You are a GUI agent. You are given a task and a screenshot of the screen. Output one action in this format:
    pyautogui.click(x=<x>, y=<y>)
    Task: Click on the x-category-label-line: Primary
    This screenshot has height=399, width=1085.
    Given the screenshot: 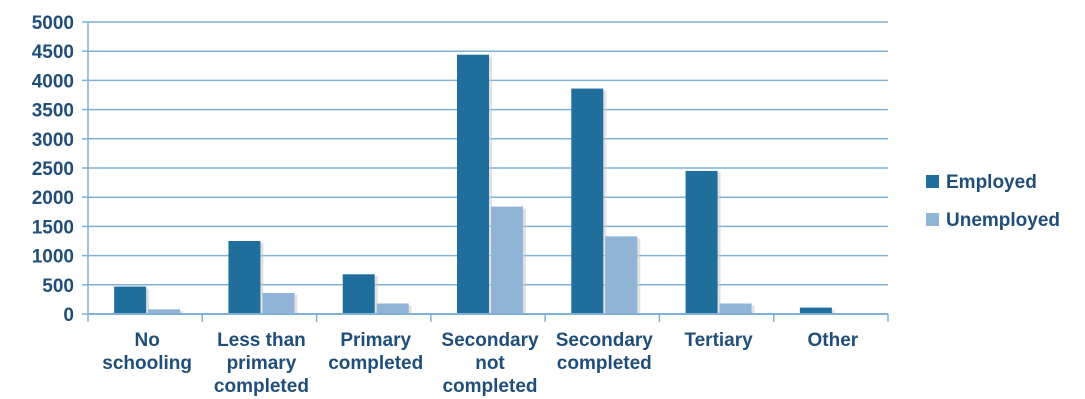 What is the action you would take?
    pyautogui.click(x=375, y=340)
    